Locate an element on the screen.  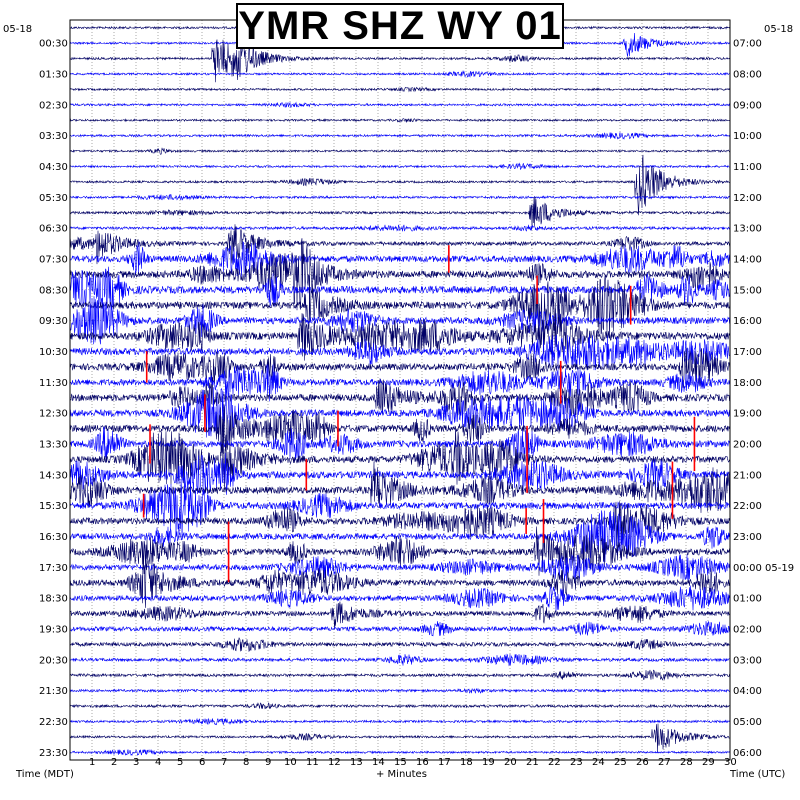
left-time-tick: 21:30 is located at coordinates (53, 691).